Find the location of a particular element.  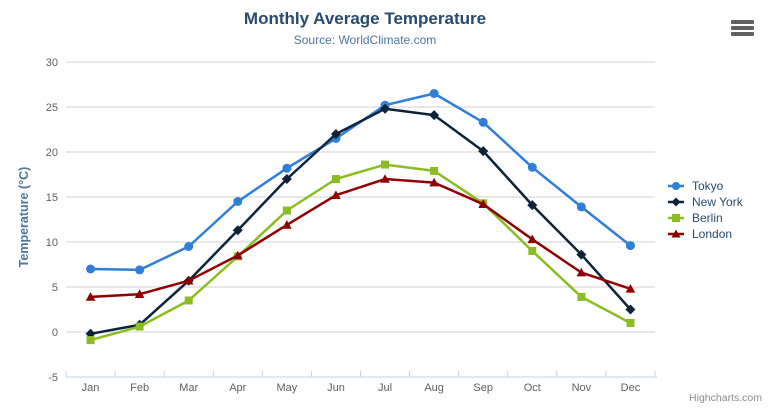

y-axis-title: Temperature (°C) is located at coordinates (24, 217).